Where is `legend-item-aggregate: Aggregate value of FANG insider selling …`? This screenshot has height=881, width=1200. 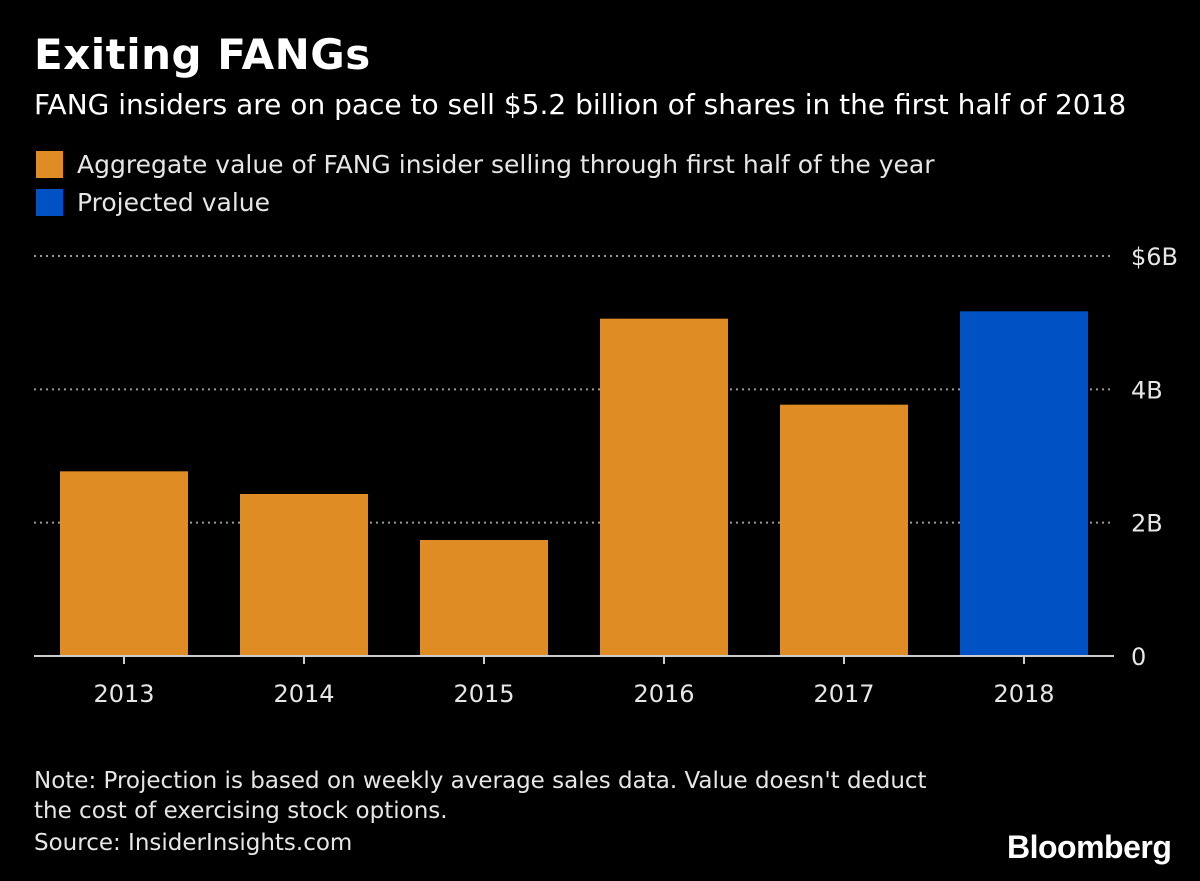
legend-item-aggregate: Aggregate value of FANG insider selling … is located at coordinates (485, 164).